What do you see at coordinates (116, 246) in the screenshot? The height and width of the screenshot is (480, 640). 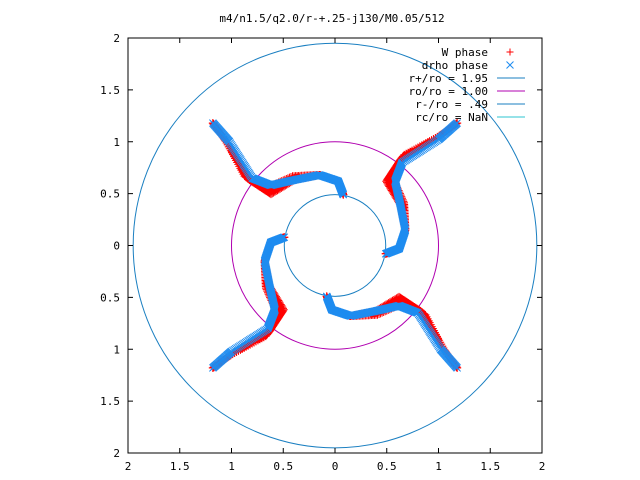 I see `y-tick-label: 0` at bounding box center [116, 246].